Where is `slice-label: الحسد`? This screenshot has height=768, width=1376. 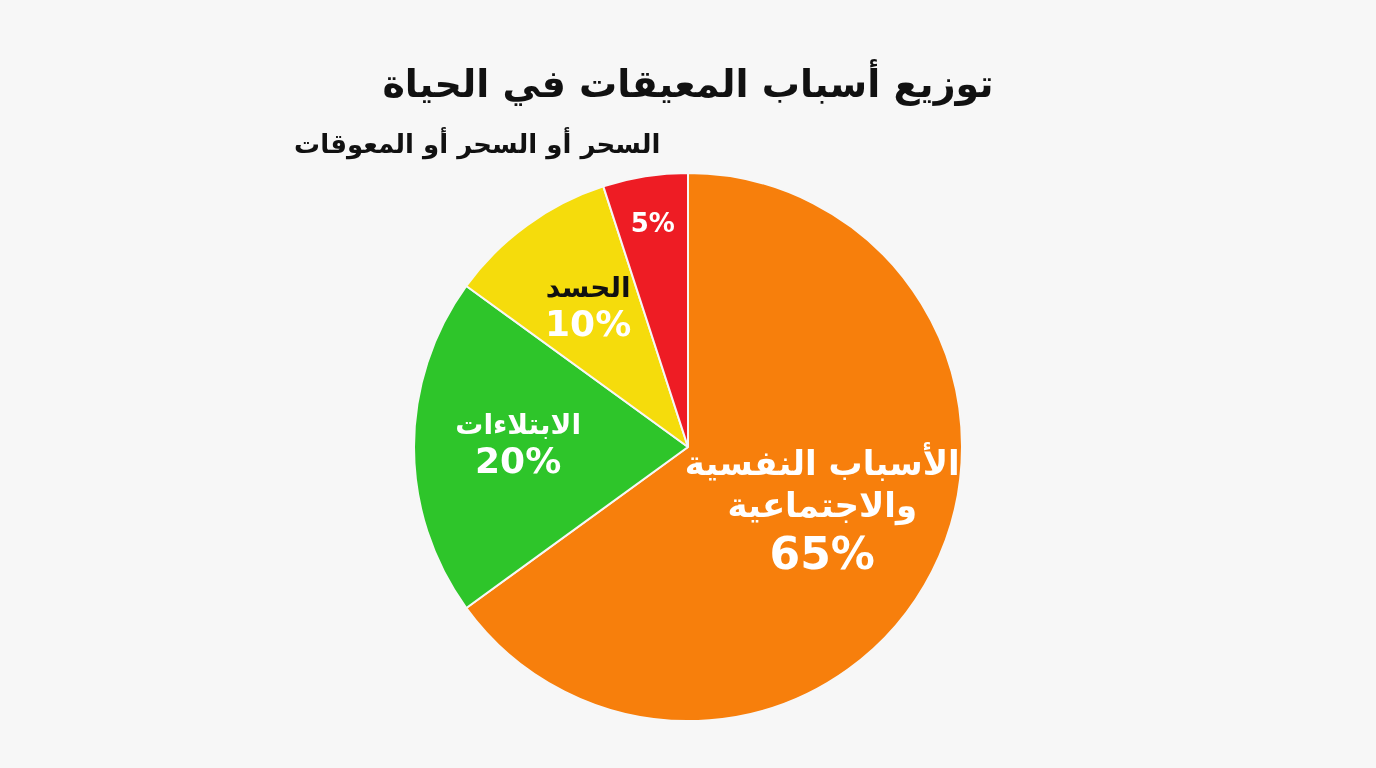
slice-label: الحسد is located at coordinates (588, 287).